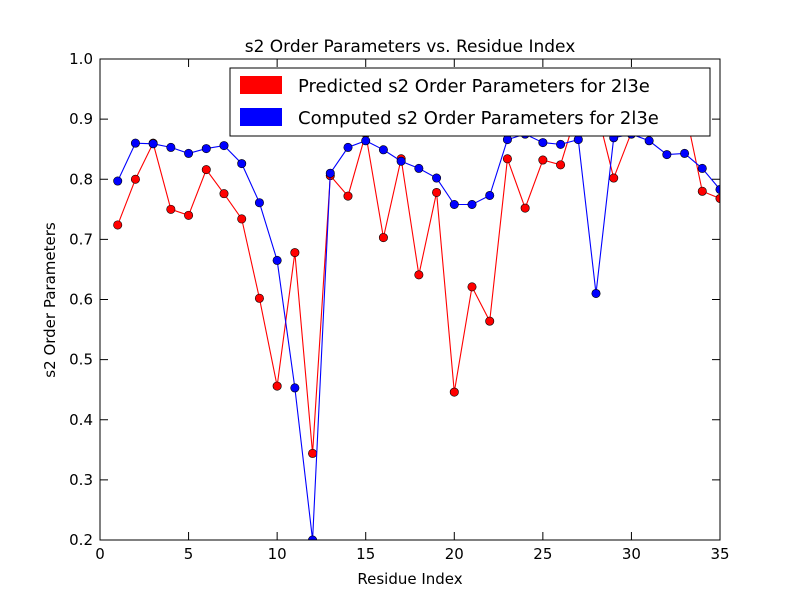 The image size is (800, 600). I want to click on x-tick-label: 5, so click(189, 554).